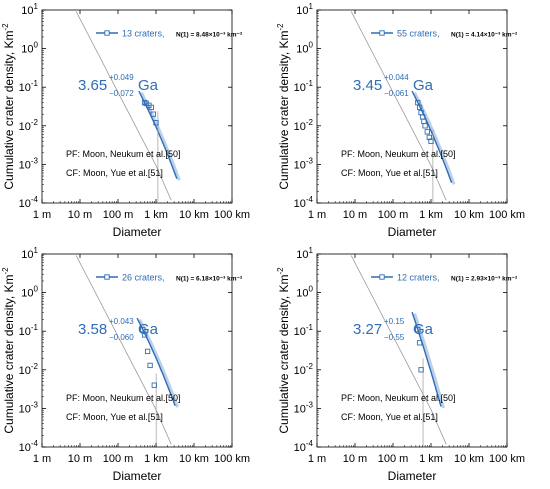 The image size is (550, 489). I want to click on legend-n1: N(1) = 6.18×10⁻³ km⁻², so click(209, 279).